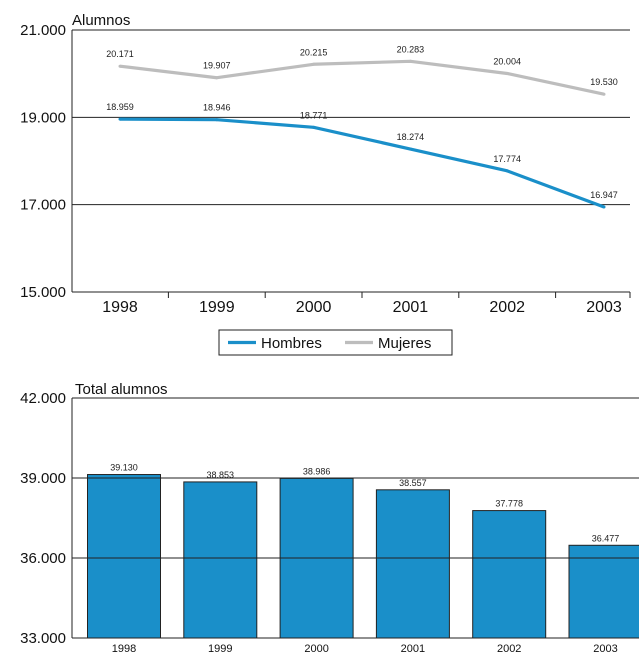 This screenshot has height=653, width=639. Describe the element at coordinates (124, 648) in the screenshot. I see `bar-chart-xtick-label: 1998` at that location.